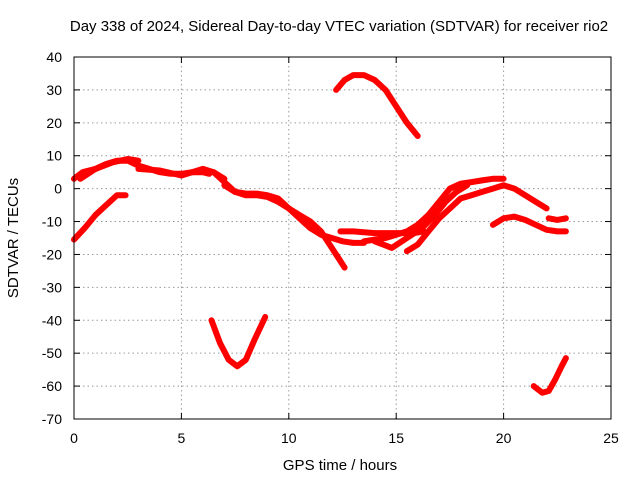 The height and width of the screenshot is (480, 640). Describe the element at coordinates (54, 156) in the screenshot. I see `y-tick-label: 10` at that location.